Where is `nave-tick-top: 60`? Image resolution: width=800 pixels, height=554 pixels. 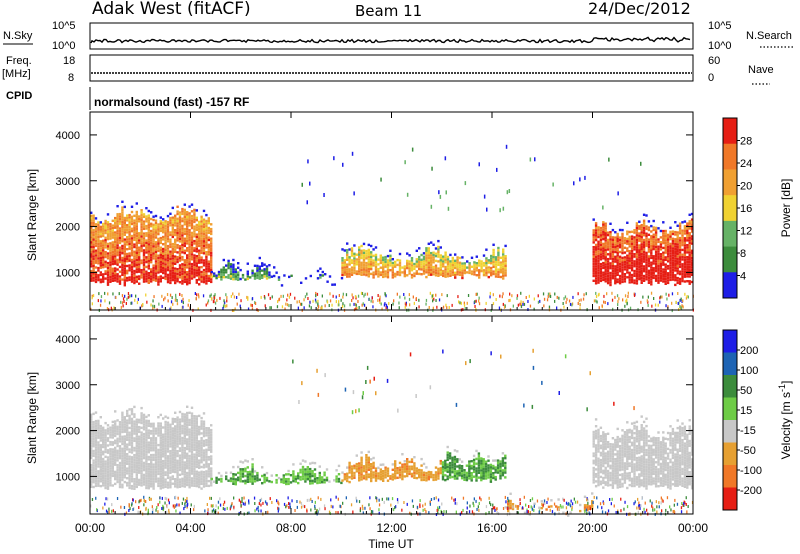 nave-tick-top: 60 is located at coordinates (714, 61).